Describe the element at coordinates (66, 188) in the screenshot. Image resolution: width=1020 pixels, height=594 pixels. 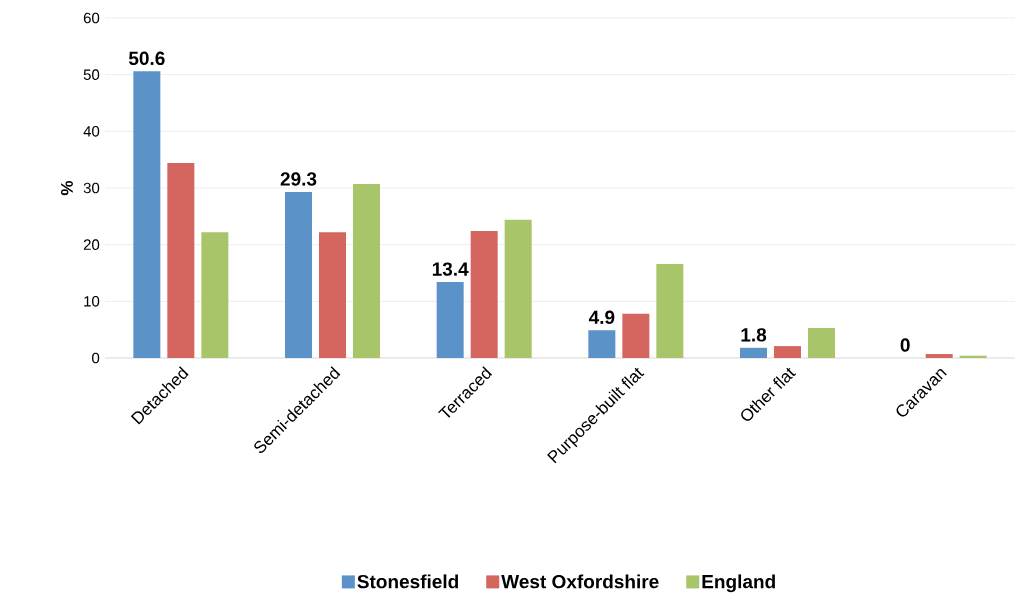
I see `y-axis-title: %` at that location.